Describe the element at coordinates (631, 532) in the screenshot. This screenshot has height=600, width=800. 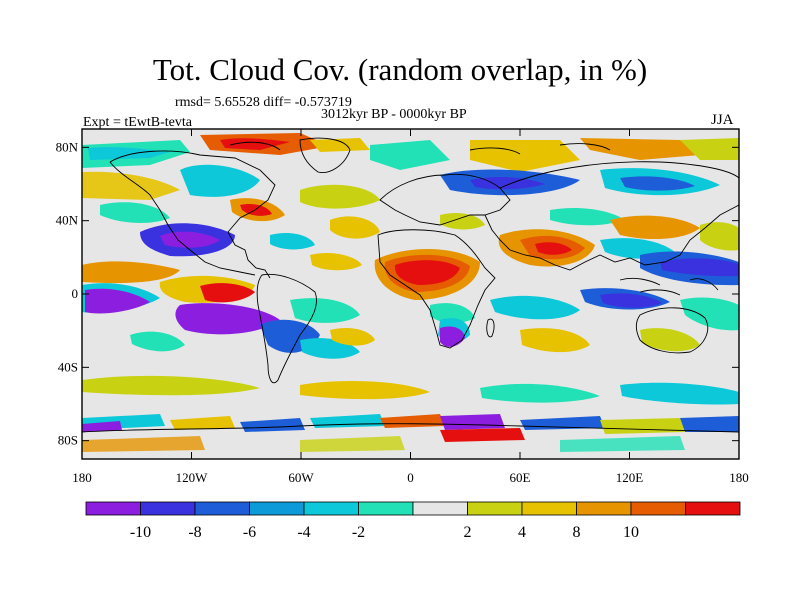
I see `colorbar-label: 10` at that location.